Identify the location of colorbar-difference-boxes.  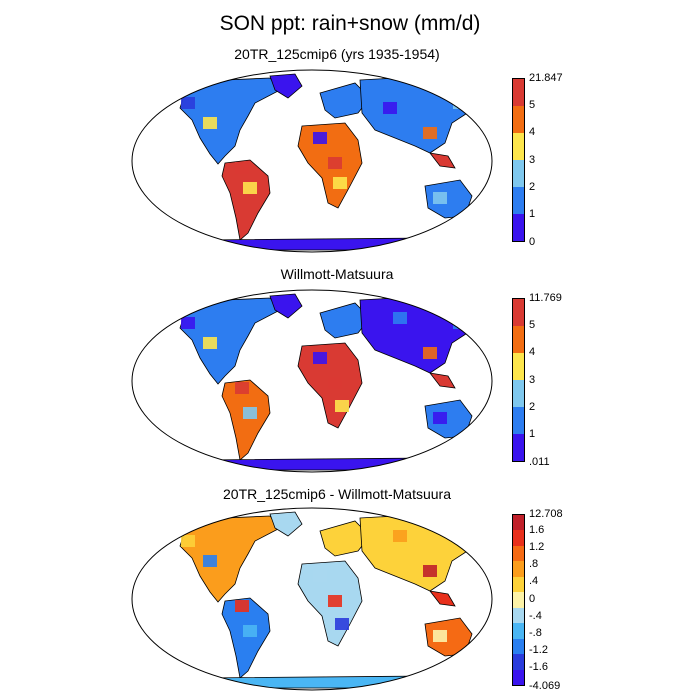
(518, 600).